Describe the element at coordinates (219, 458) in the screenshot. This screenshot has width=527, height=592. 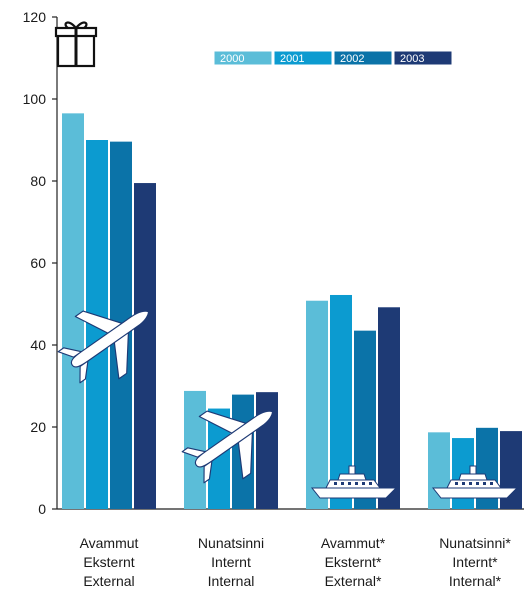
I see `bar-2001-cat2` at that location.